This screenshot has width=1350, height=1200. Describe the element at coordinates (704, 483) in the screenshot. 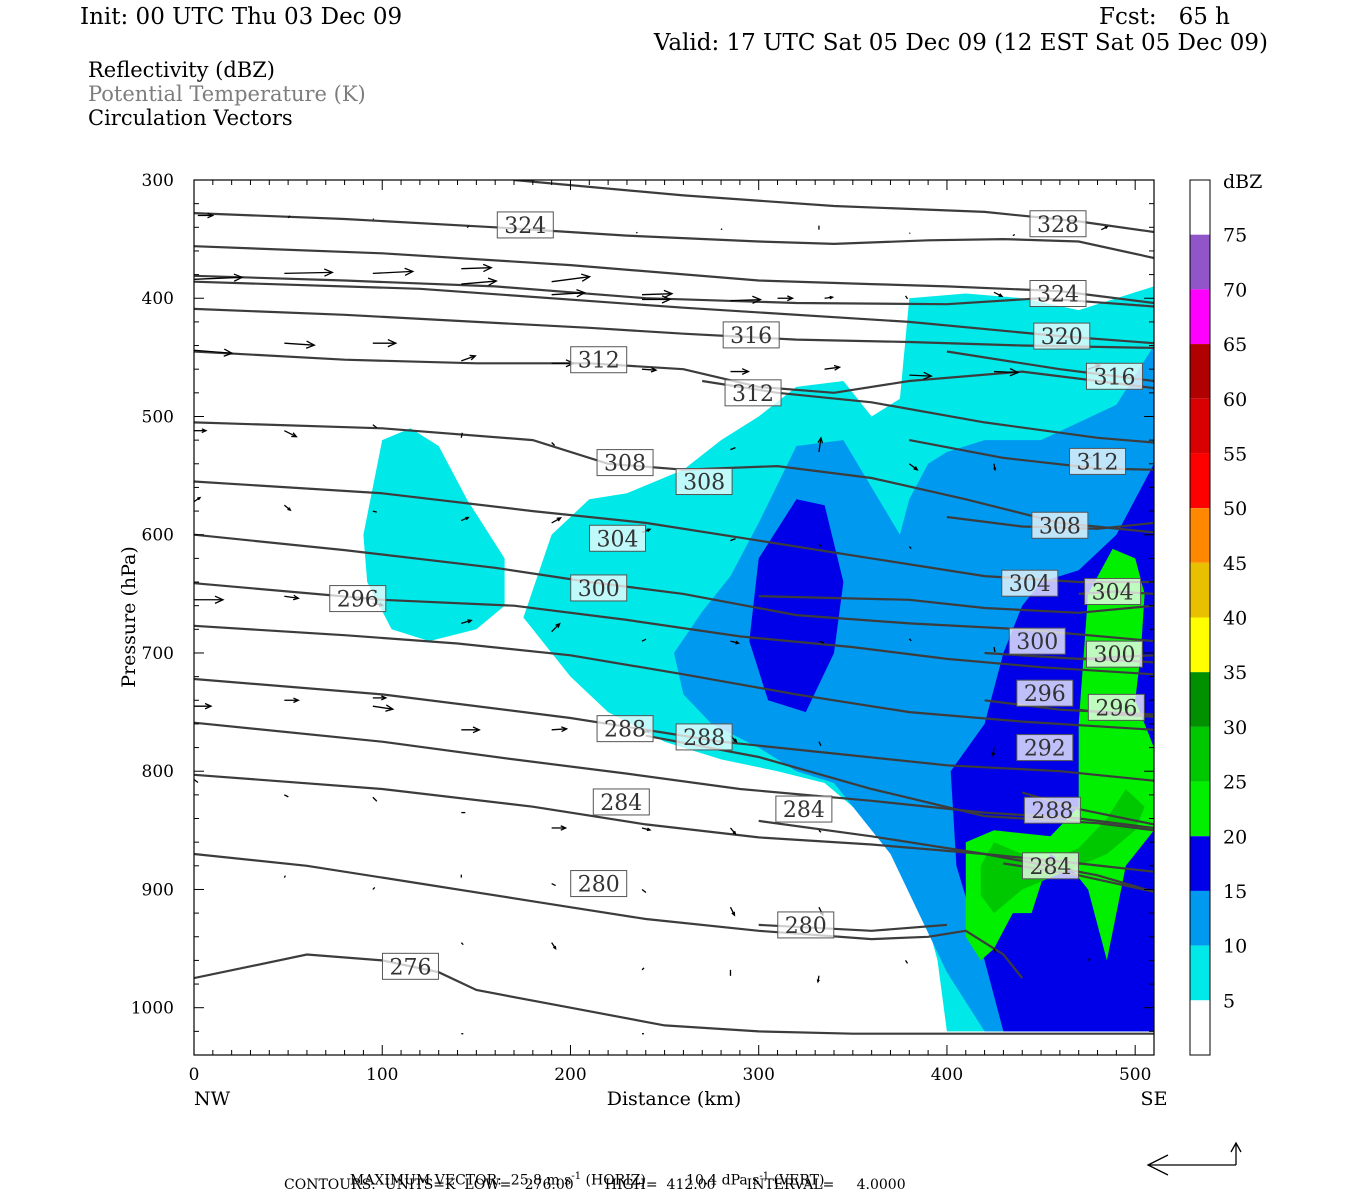

I see `contour-label-text-11: 308` at that location.